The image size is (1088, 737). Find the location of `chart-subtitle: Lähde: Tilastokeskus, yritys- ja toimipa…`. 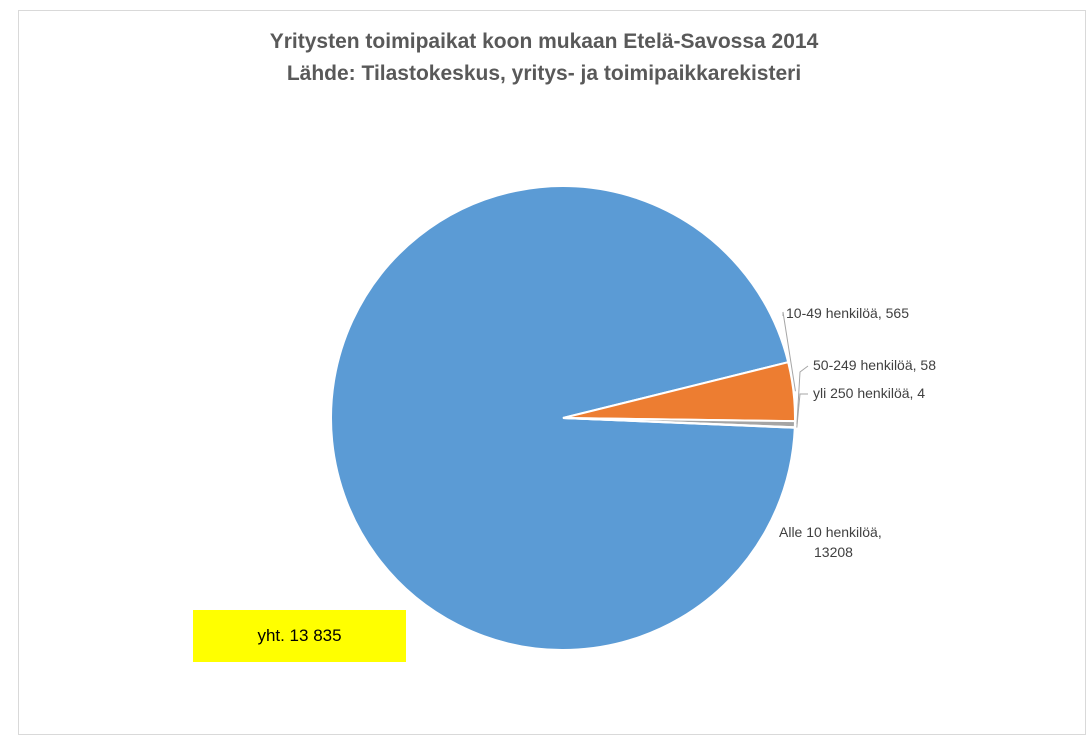

chart-subtitle: Lähde: Tilastokeskus, yritys- ja toimipa… is located at coordinates (544, 73).